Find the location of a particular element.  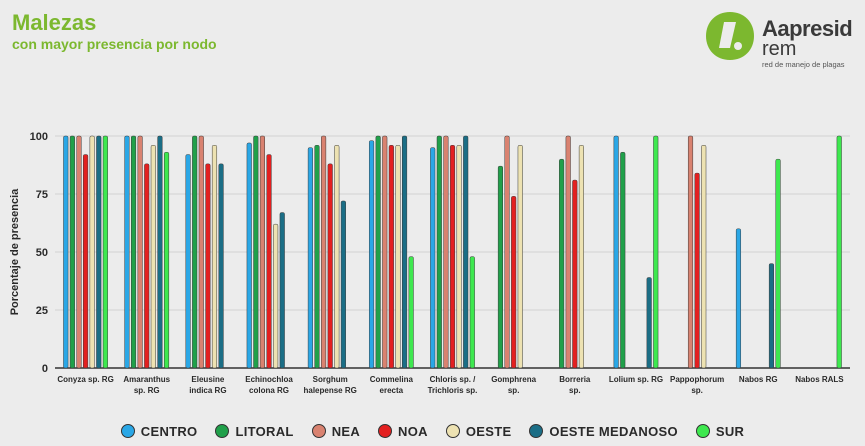

logo-name: Aapresid is located at coordinates (807, 28).